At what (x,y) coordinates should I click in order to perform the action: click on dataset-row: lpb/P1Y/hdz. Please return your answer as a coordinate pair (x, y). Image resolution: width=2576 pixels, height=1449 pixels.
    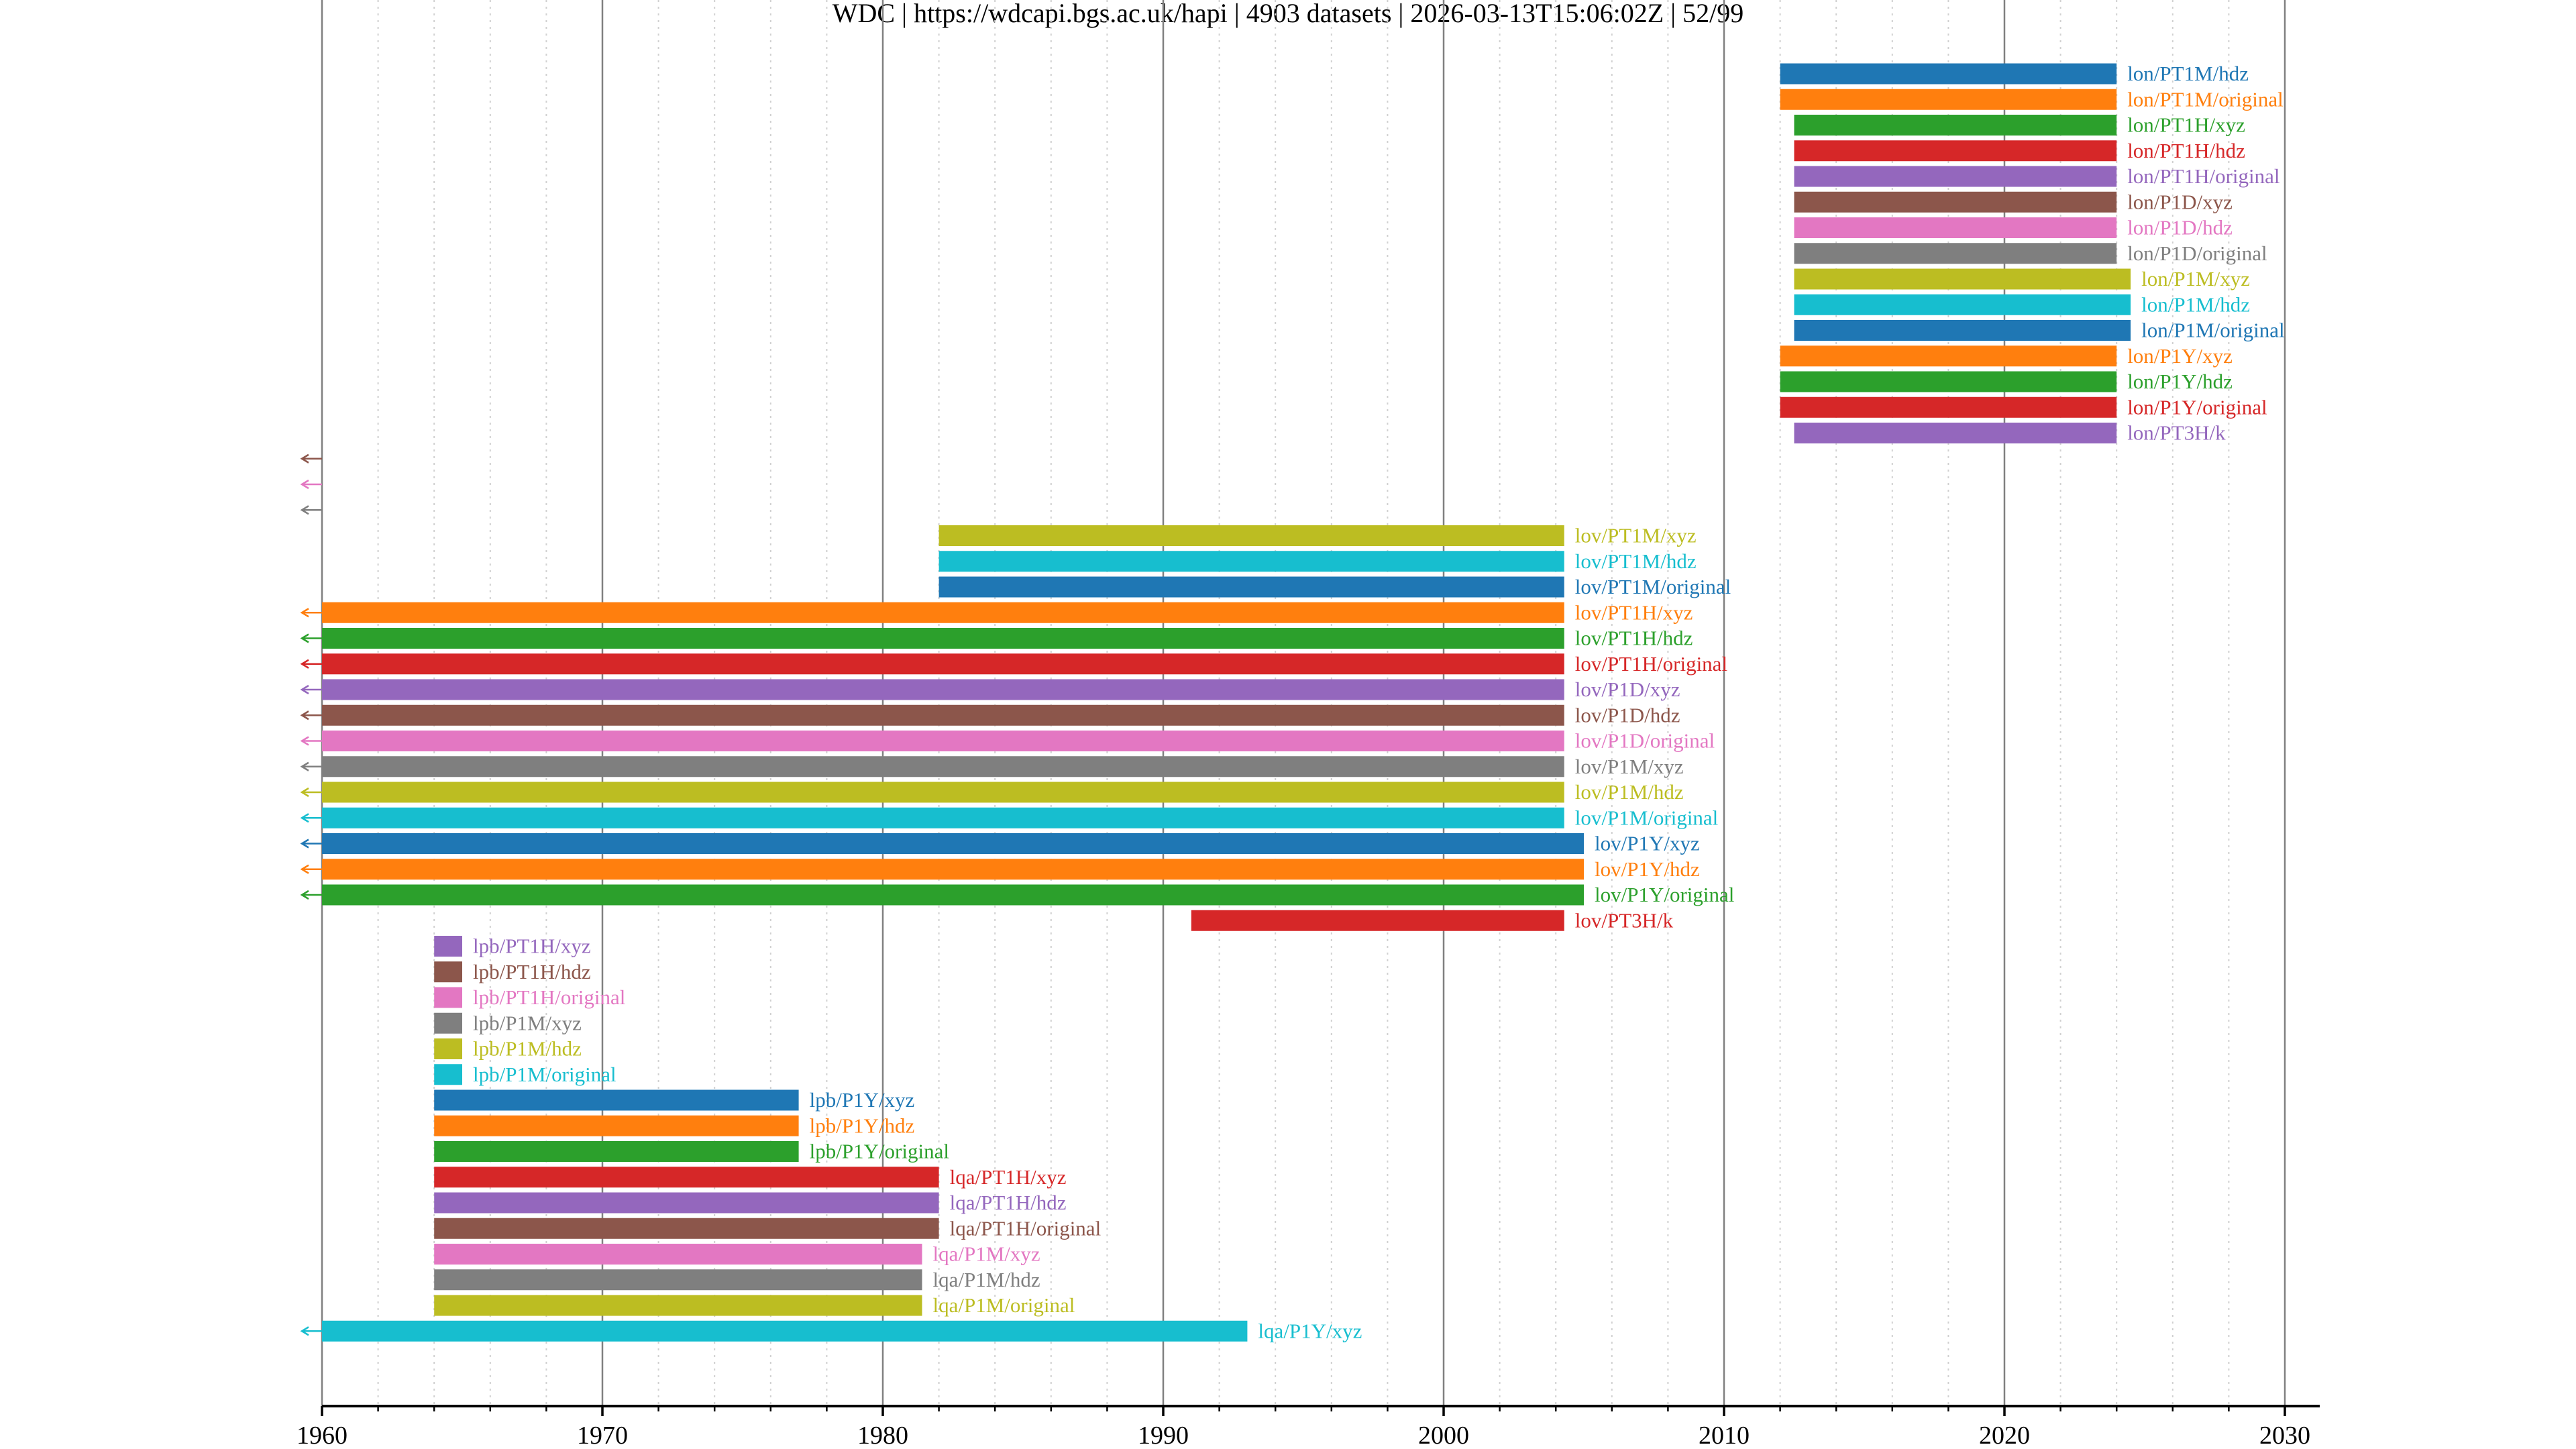
    Looking at the image, I should click on (674, 1125).